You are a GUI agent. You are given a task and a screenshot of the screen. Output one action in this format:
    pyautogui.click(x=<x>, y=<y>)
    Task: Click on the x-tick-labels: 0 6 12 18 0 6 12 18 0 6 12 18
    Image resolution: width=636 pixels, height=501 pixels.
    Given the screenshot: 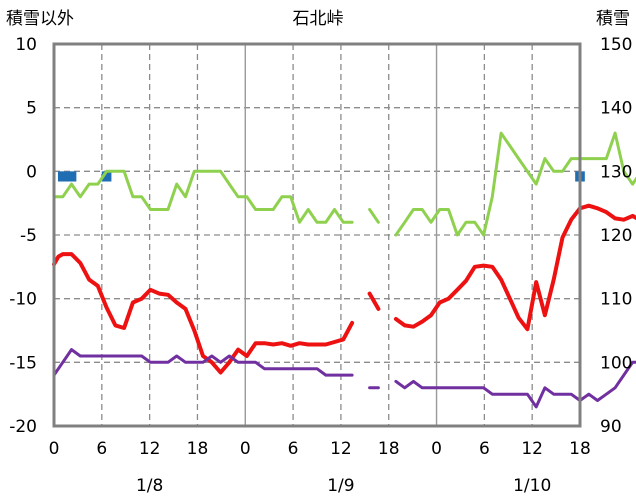 What is the action you would take?
    pyautogui.click(x=320, y=449)
    